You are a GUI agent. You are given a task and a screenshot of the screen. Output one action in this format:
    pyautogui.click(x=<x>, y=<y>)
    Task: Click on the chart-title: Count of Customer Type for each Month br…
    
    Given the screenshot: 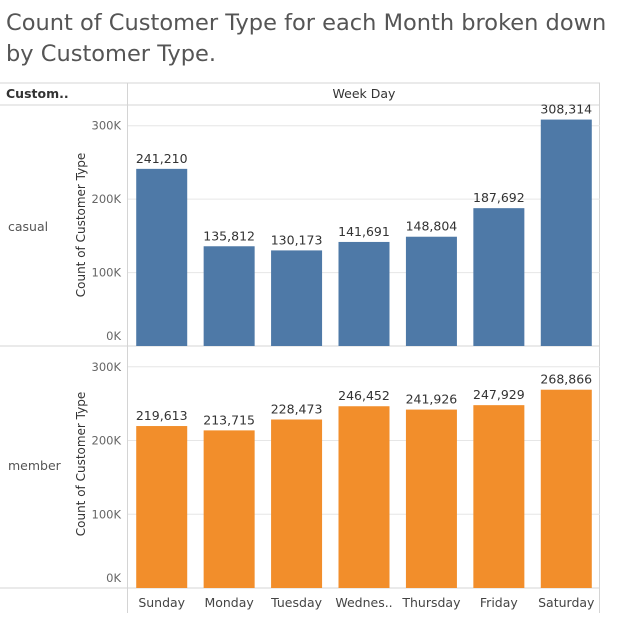 What is the action you would take?
    pyautogui.click(x=306, y=38)
    